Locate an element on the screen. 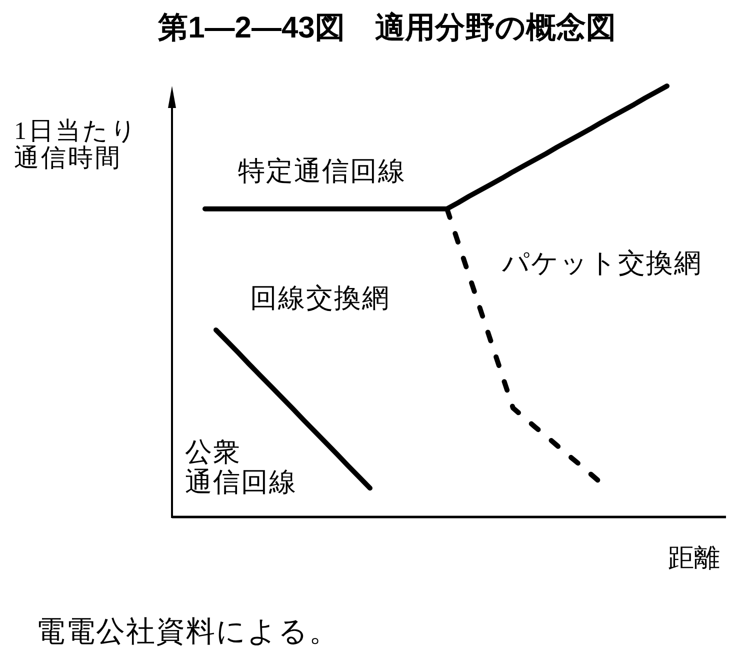 Image resolution: width=751 pixels, height=653 pixels. annotation: 公衆通信回線 is located at coordinates (241, 467).